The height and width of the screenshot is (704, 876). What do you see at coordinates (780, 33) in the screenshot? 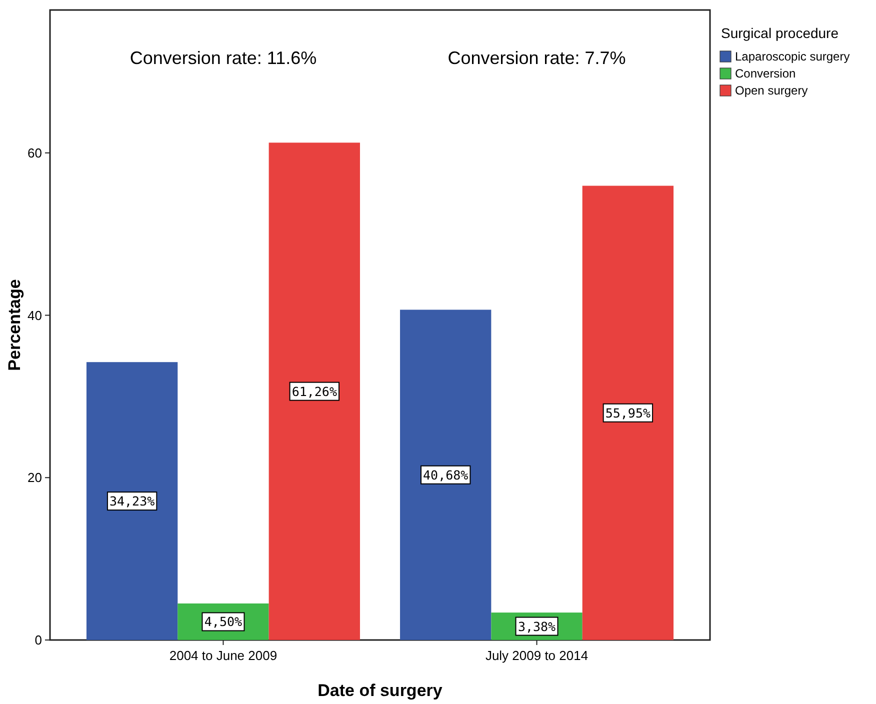
I see `legend-title: Surgical procedure` at bounding box center [780, 33].